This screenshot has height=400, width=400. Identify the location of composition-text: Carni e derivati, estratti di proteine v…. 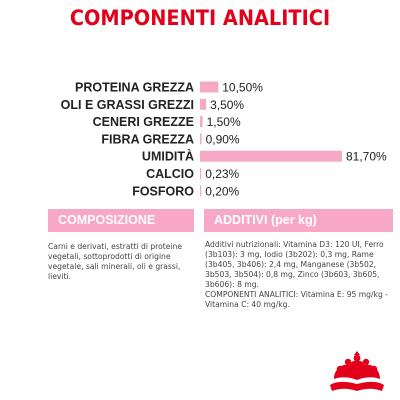
(115, 261).